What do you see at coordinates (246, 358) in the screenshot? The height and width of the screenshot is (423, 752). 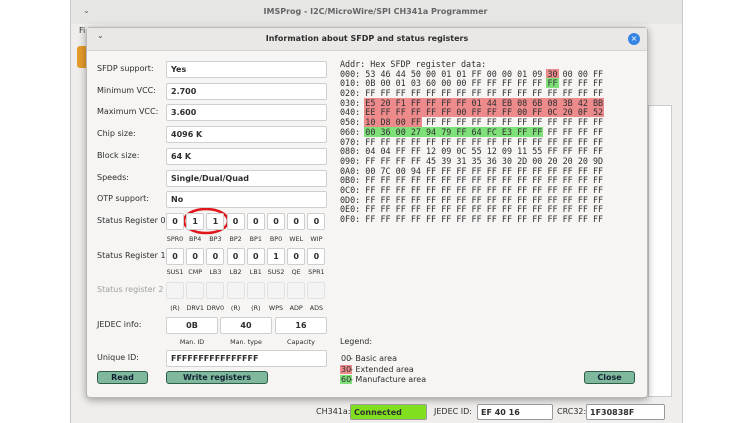 I see `unique-id-box: FFFFFFFFFFFFFFFF` at bounding box center [246, 358].